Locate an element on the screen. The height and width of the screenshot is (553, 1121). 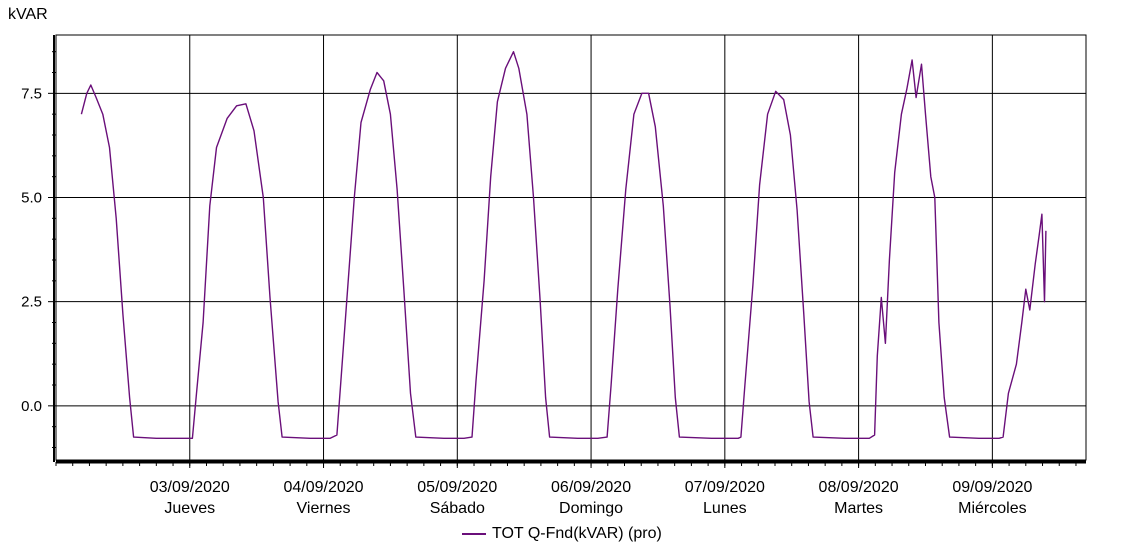
x-tick-day: Lunes is located at coordinates (725, 508).